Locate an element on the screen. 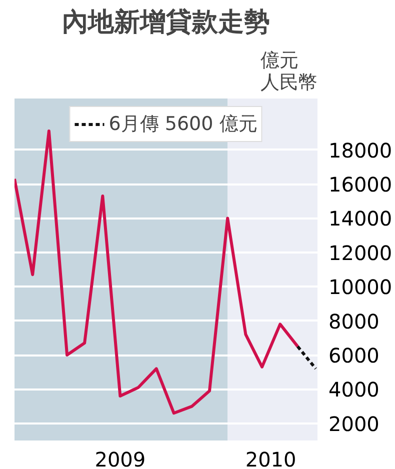 The height and width of the screenshot is (469, 395). y-axis-title: 億元人民幣 is located at coordinates (289, 72).